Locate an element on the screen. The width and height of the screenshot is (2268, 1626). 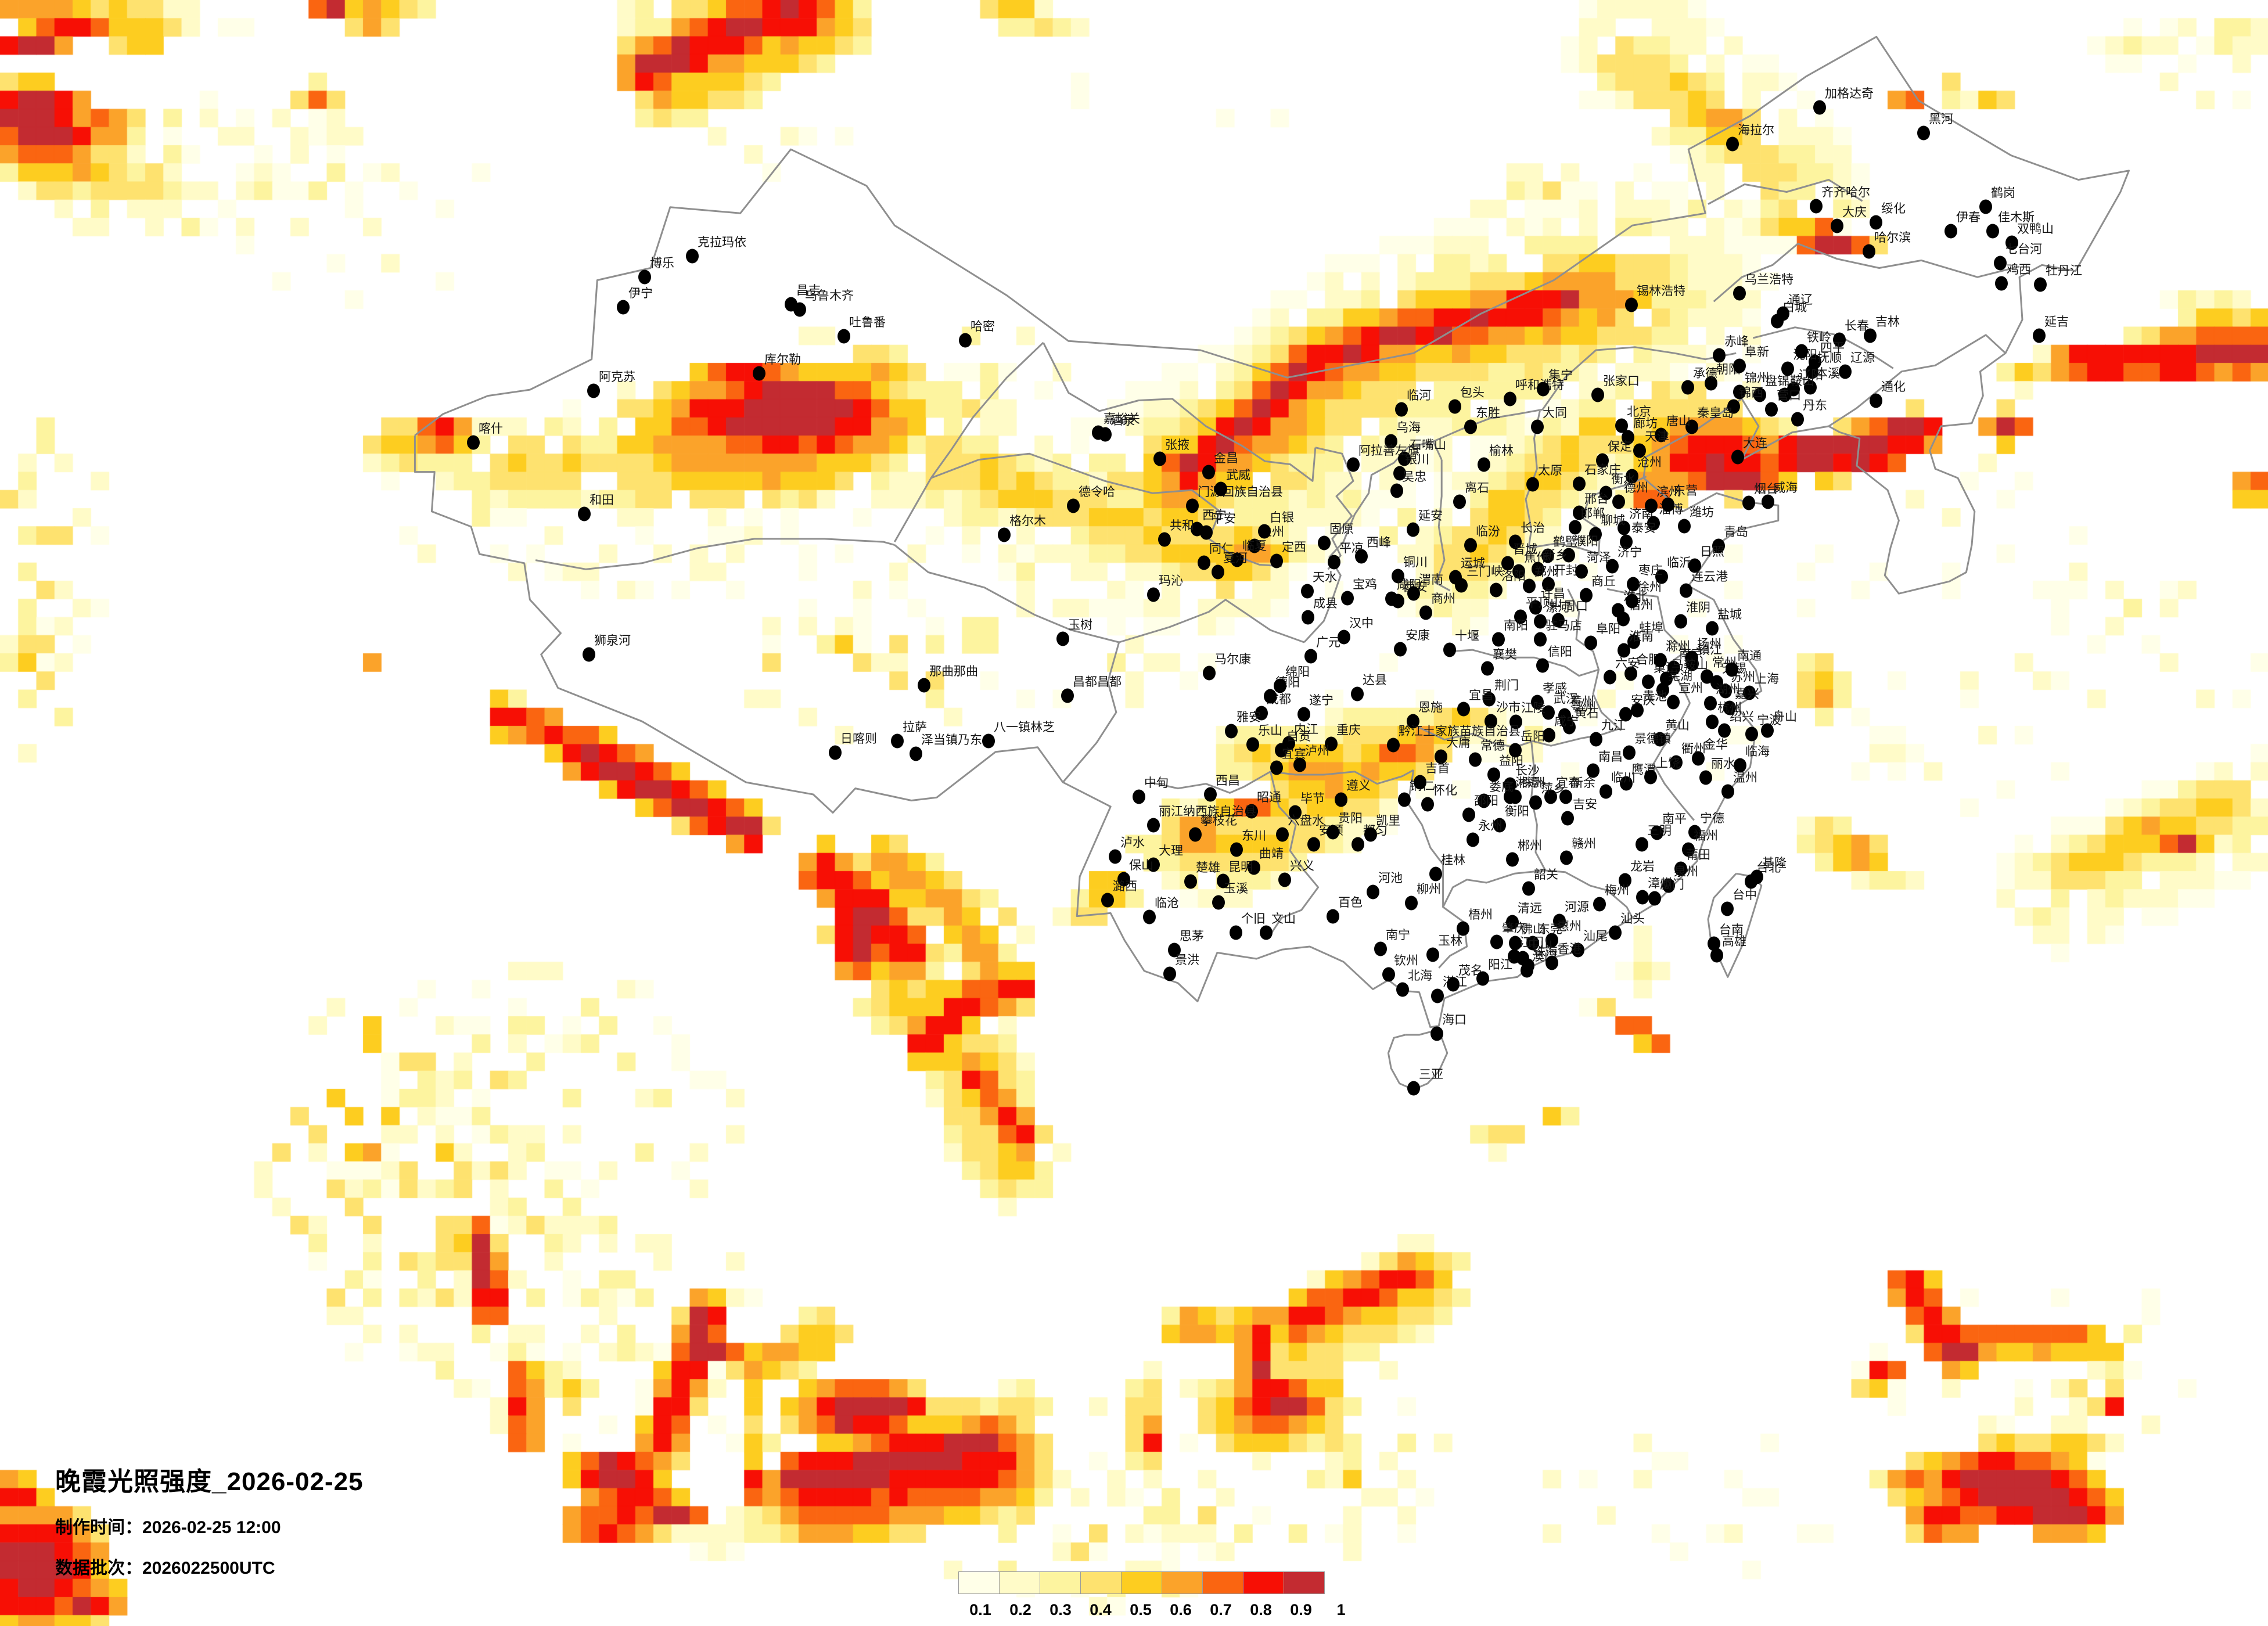
legend-color-cells is located at coordinates (1141, 1582).